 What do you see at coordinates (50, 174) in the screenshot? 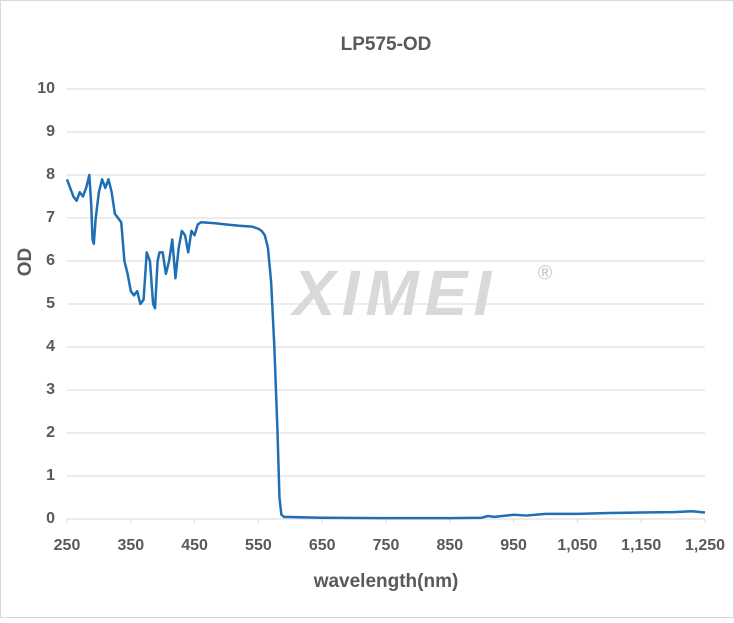
I see `y-tick-label: 8` at bounding box center [50, 174].